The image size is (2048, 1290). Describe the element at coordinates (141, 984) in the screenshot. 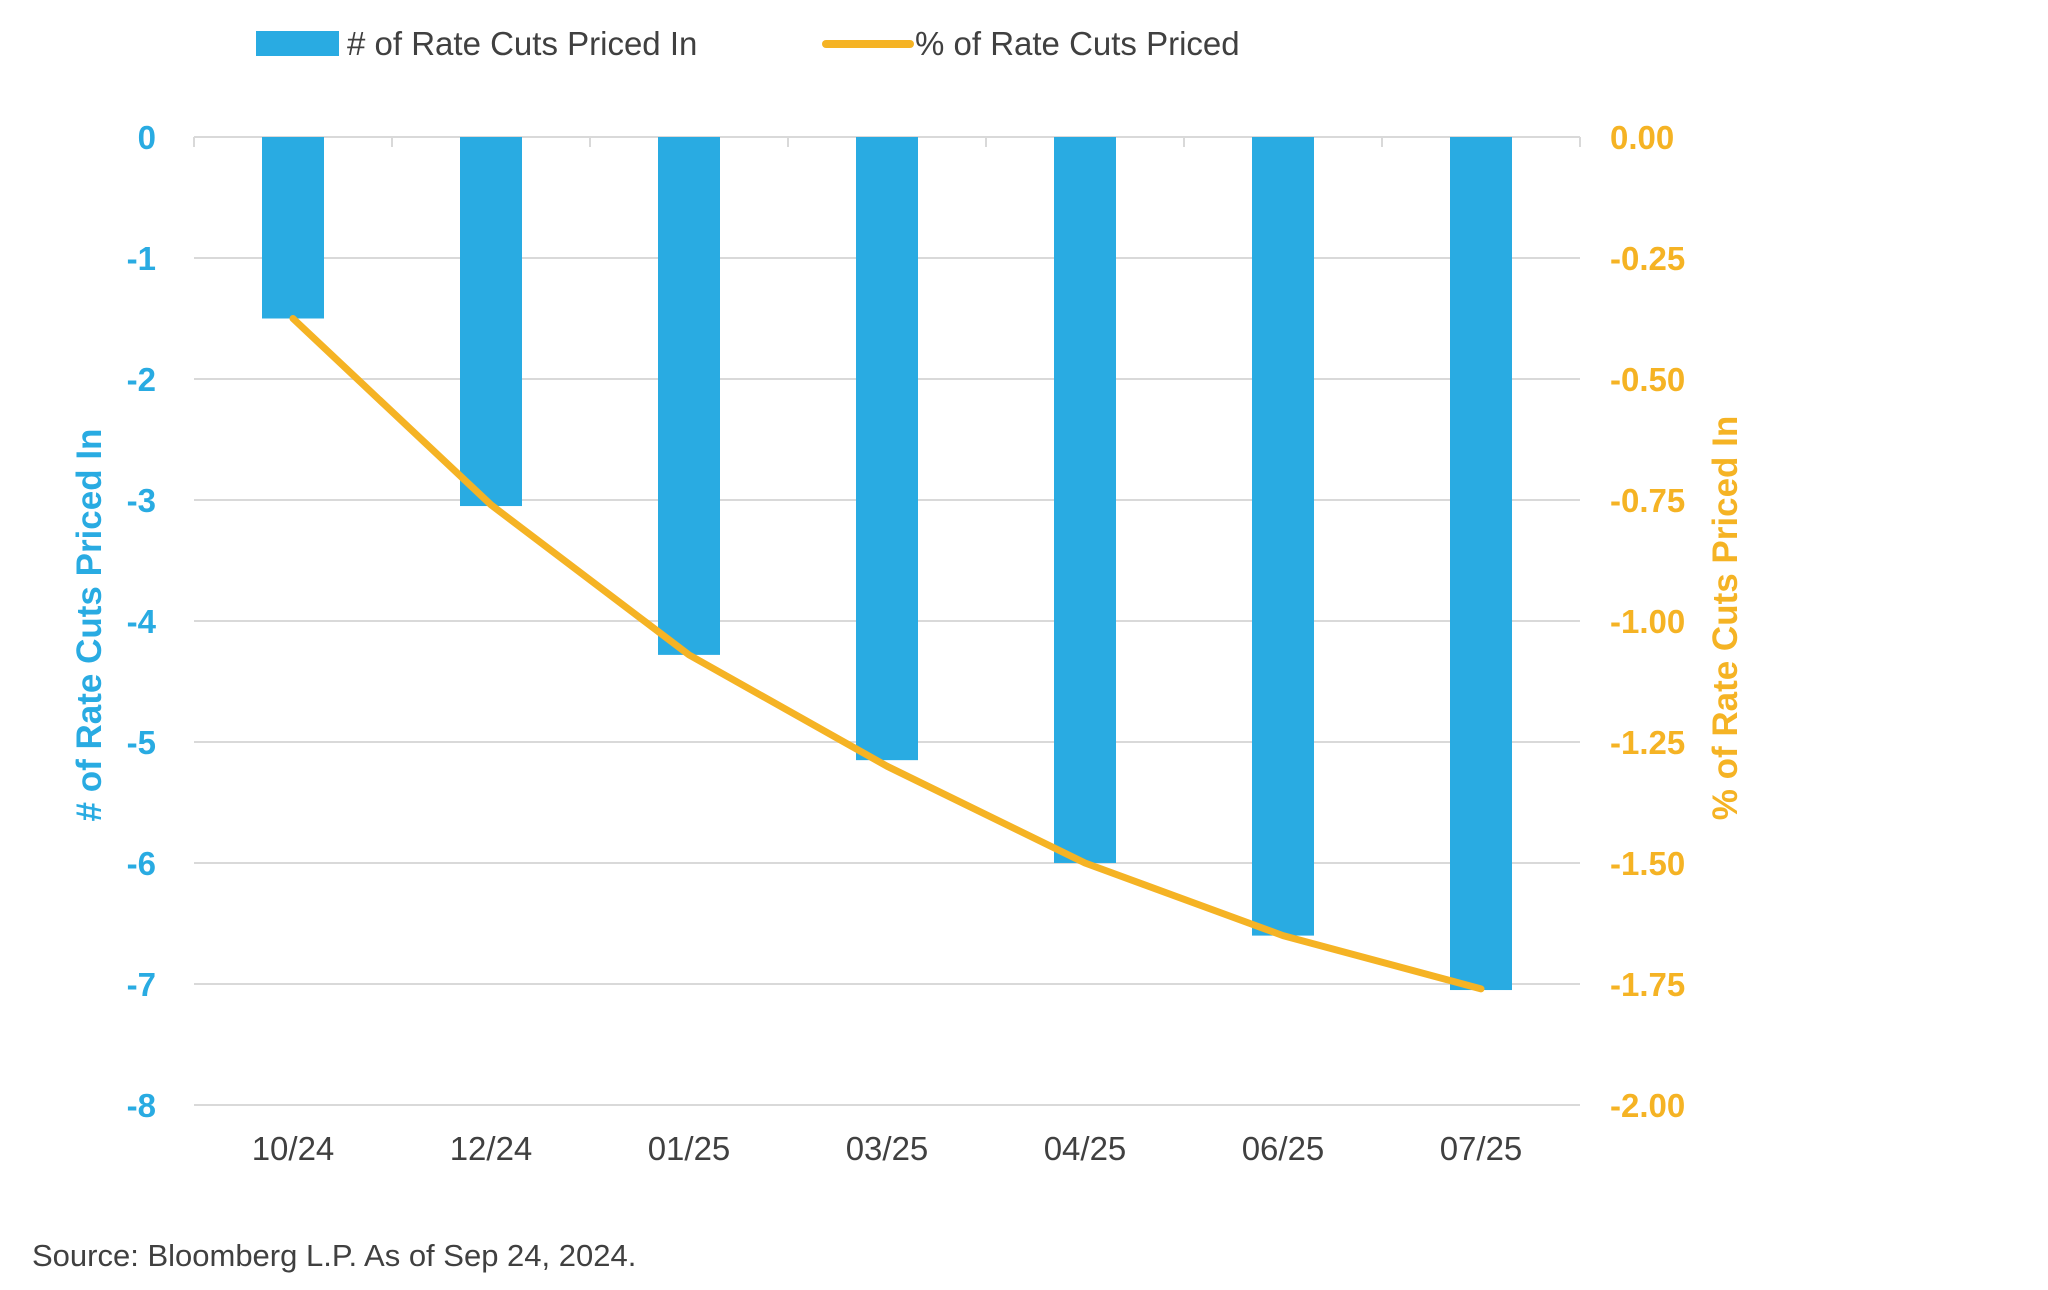

I see `left-tick-label: -7` at that location.